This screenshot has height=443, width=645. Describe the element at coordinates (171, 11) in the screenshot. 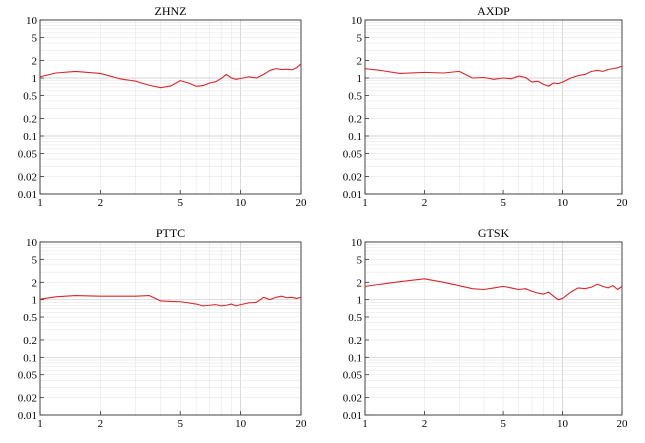

I see `panel-title: ZHNZ` at that location.